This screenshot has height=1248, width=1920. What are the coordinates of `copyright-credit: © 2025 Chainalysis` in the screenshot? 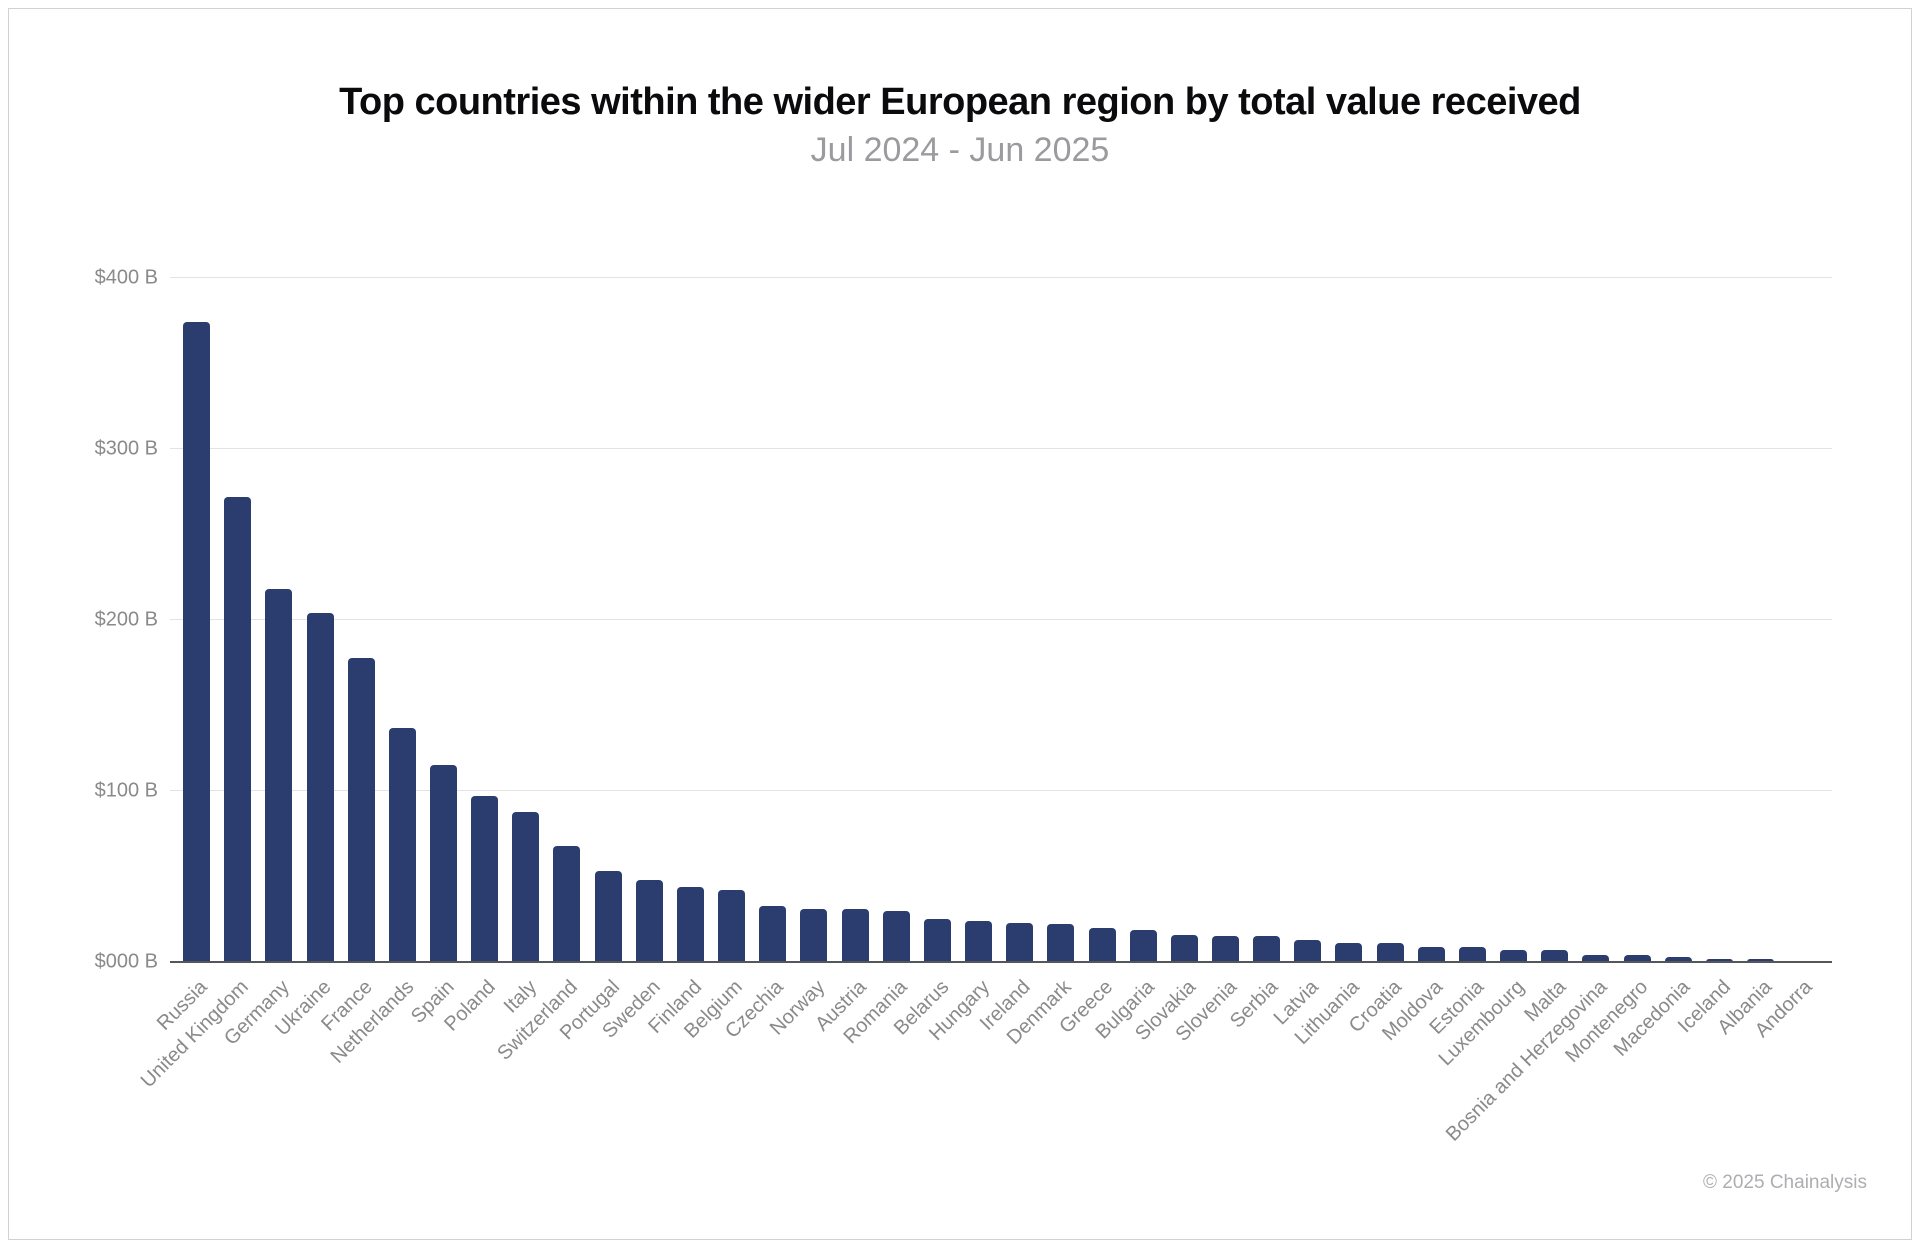 It's located at (1785, 1182).